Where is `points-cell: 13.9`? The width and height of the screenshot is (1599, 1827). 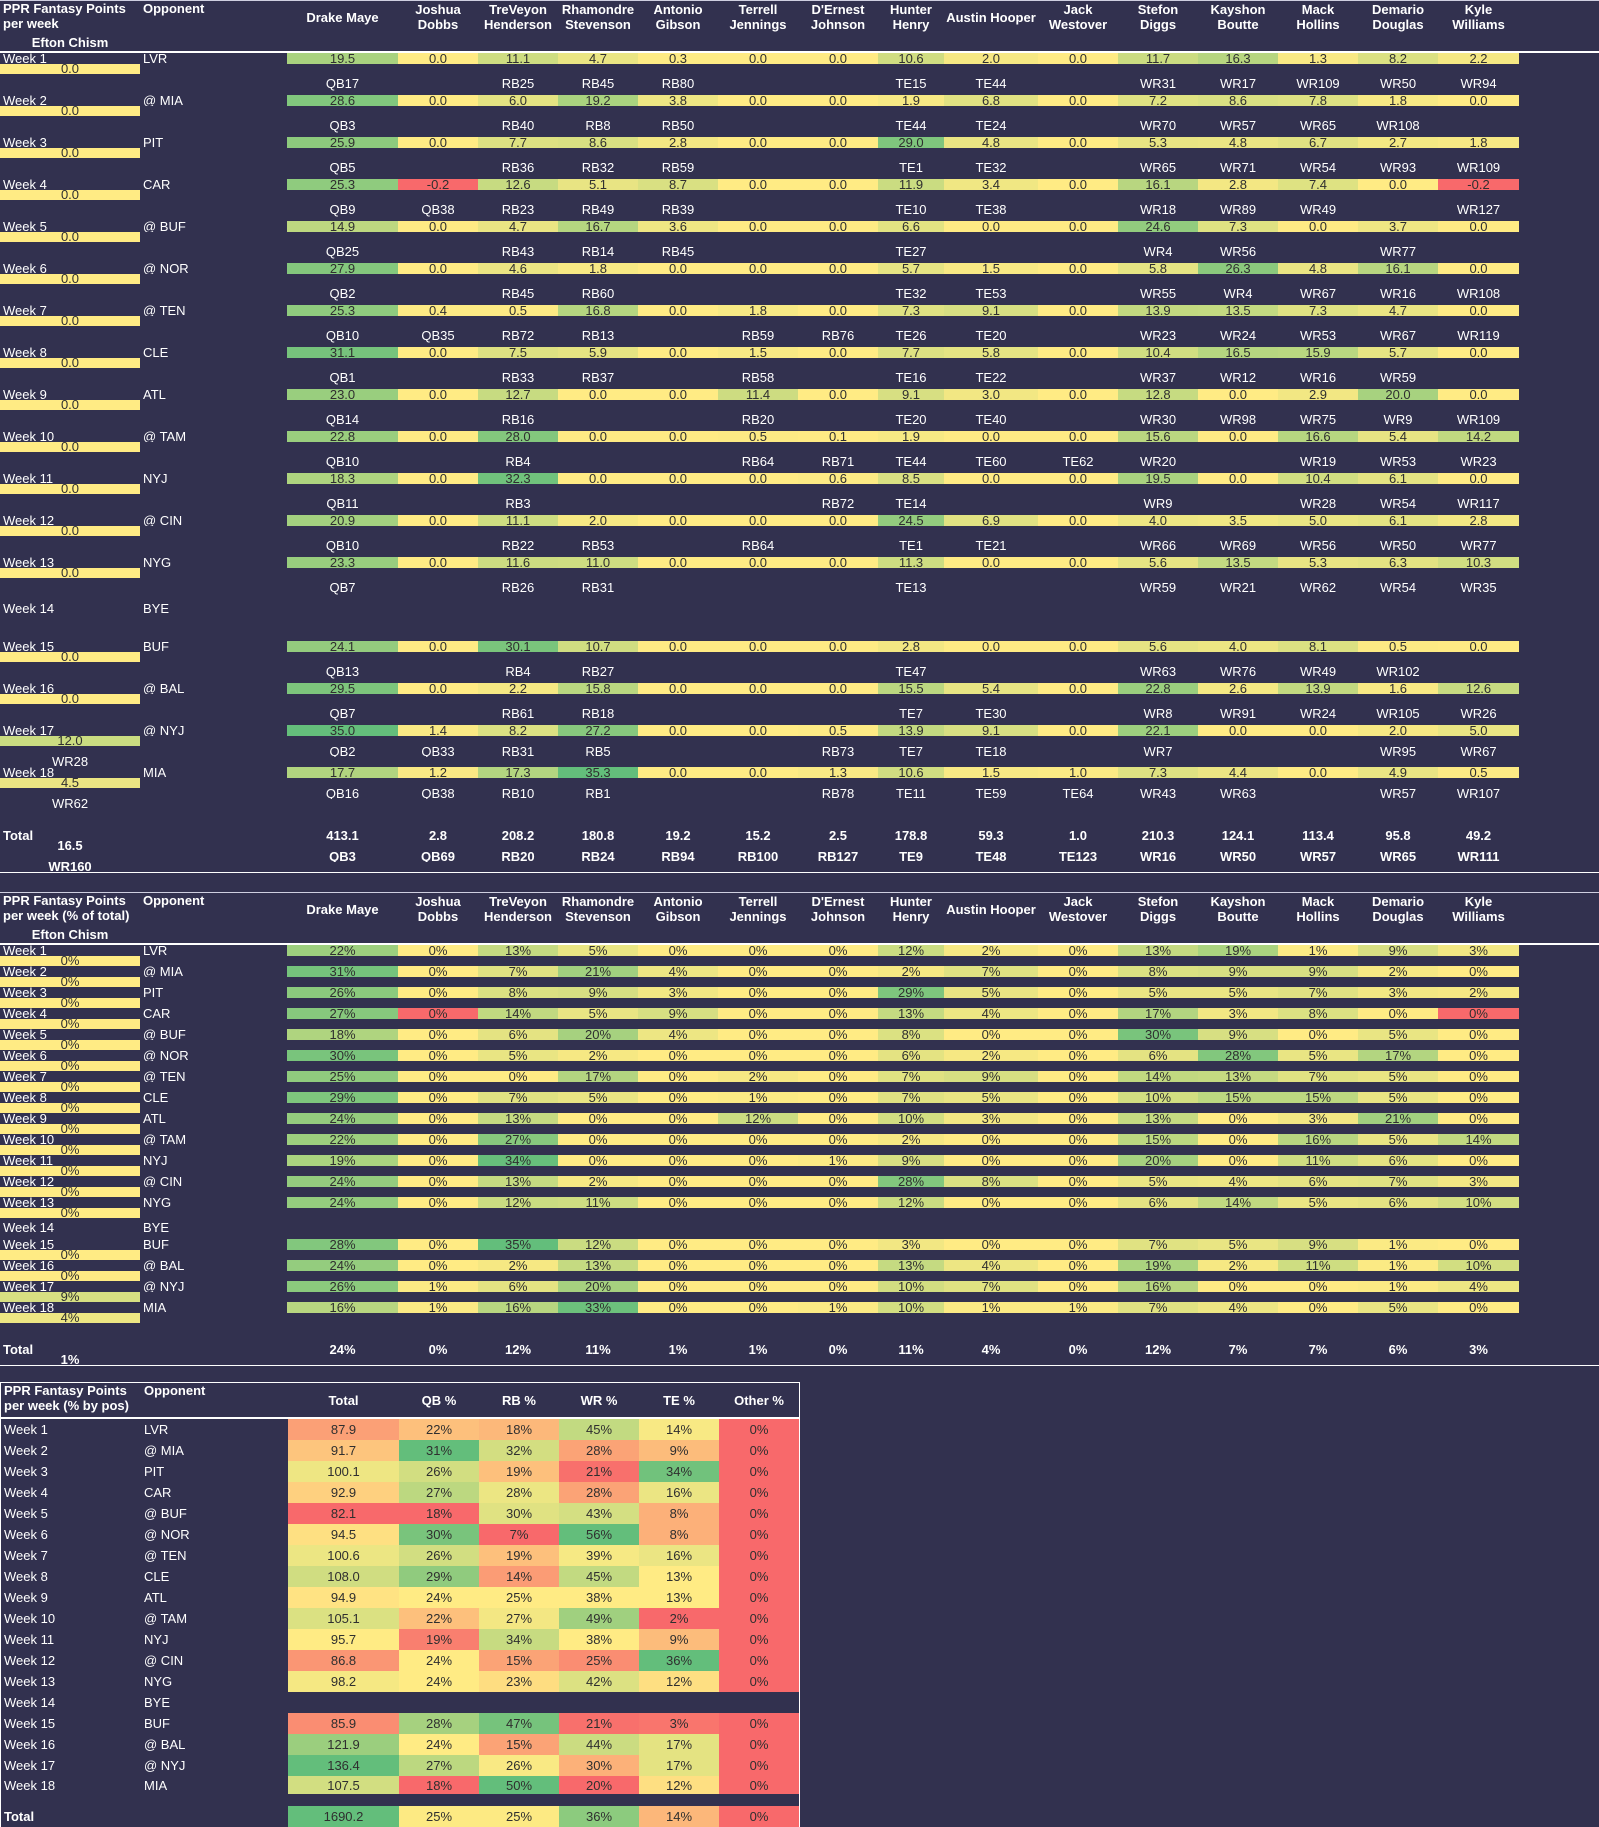
points-cell: 13.9 is located at coordinates (911, 730).